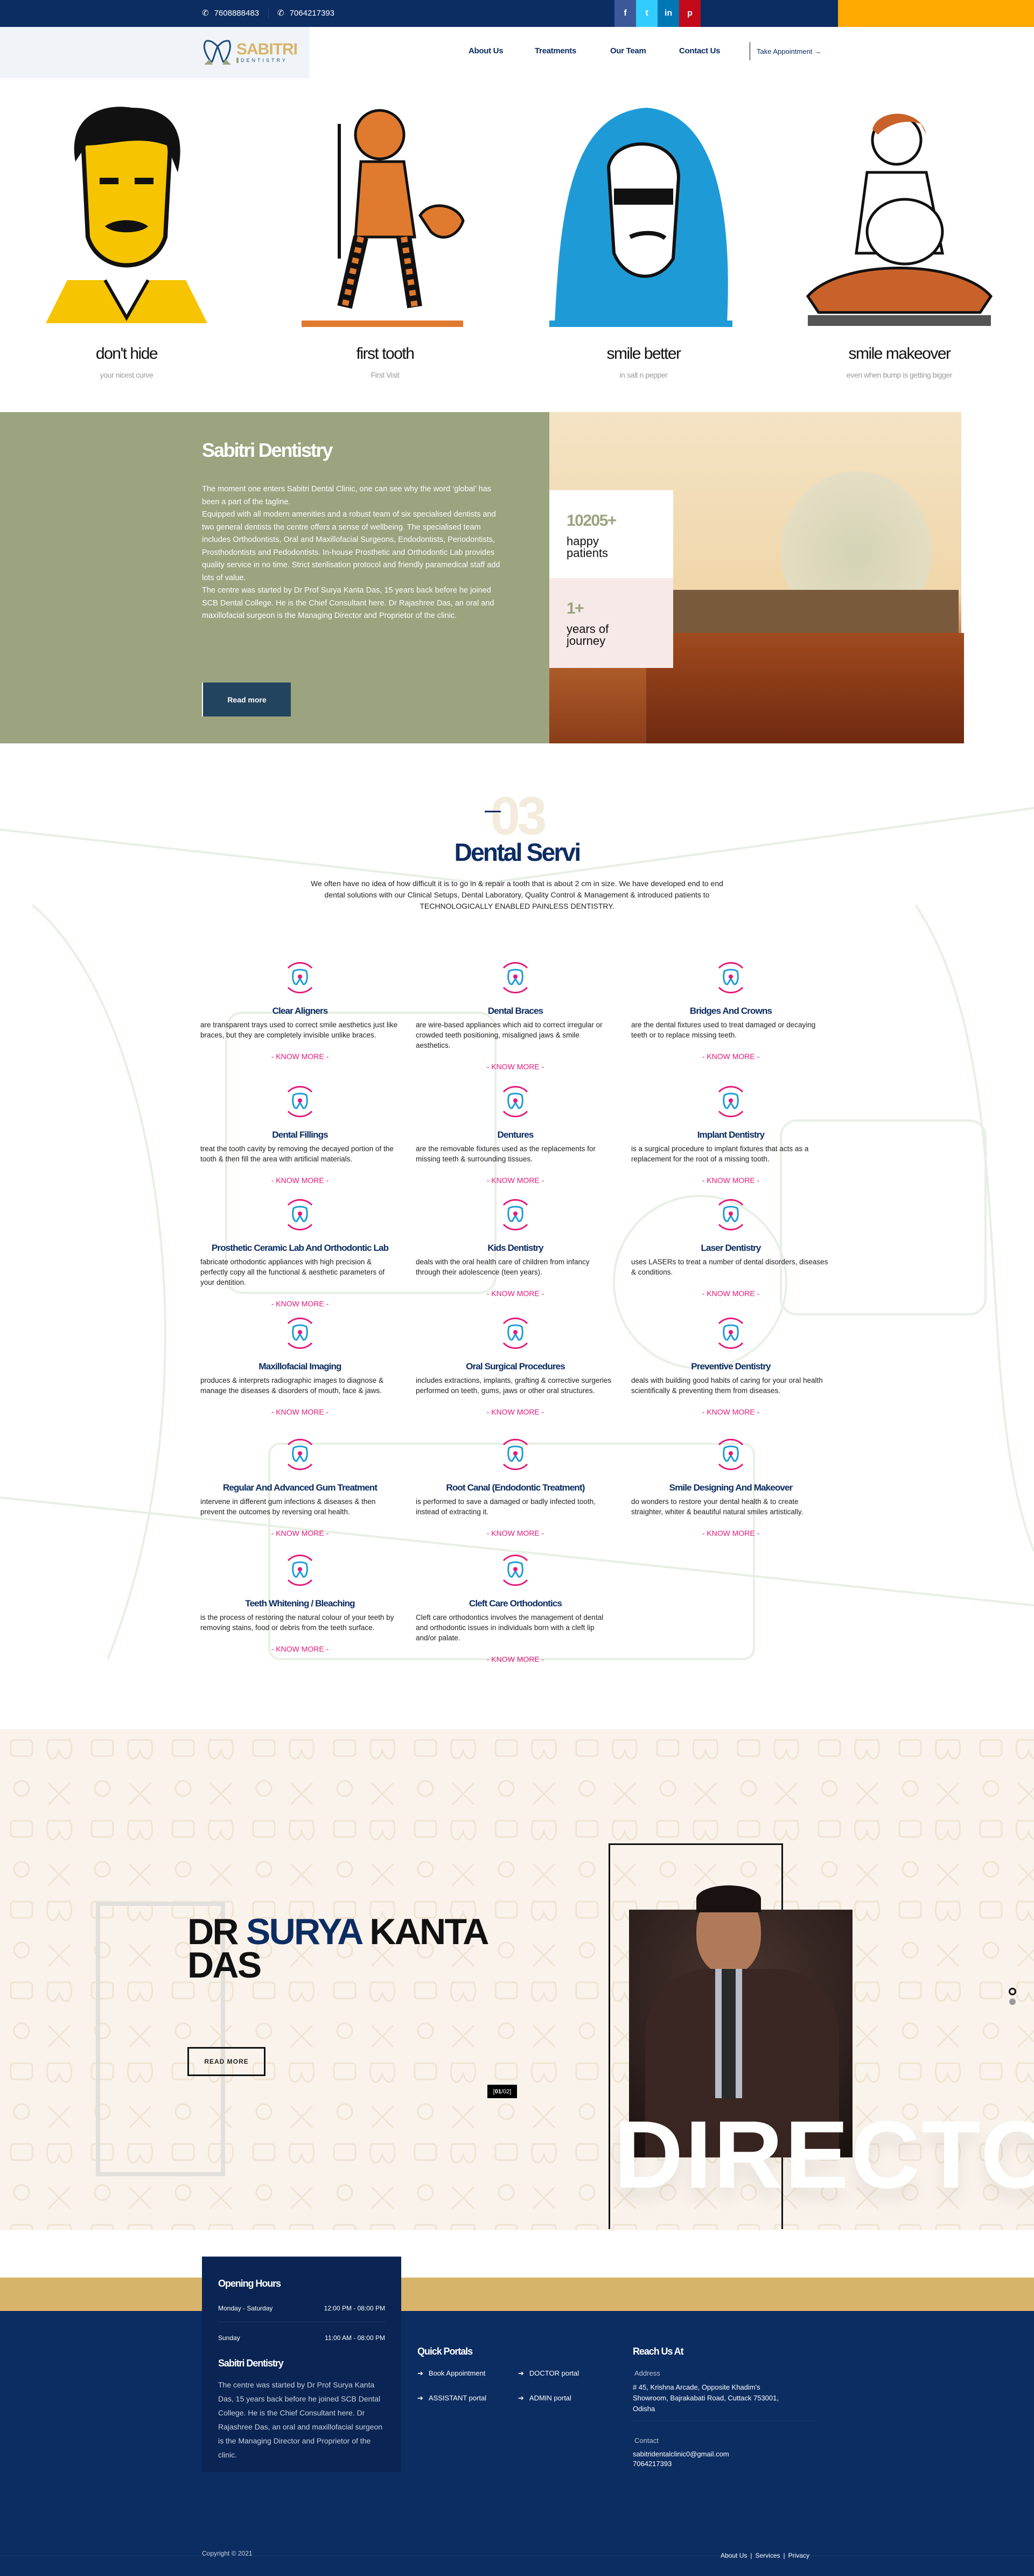 This screenshot has height=2576, width=1034. What do you see at coordinates (385, 354) in the screenshot?
I see `hero-title: first tooth` at bounding box center [385, 354].